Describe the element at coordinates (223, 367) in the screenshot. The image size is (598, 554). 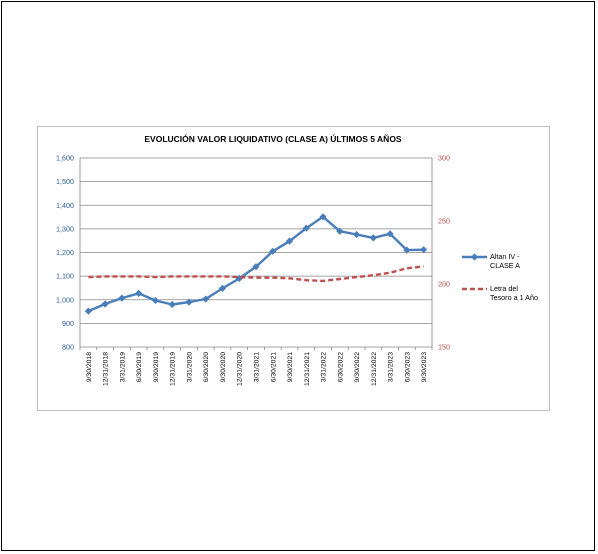
I see `x-tick-label: 9/30/2020` at that location.